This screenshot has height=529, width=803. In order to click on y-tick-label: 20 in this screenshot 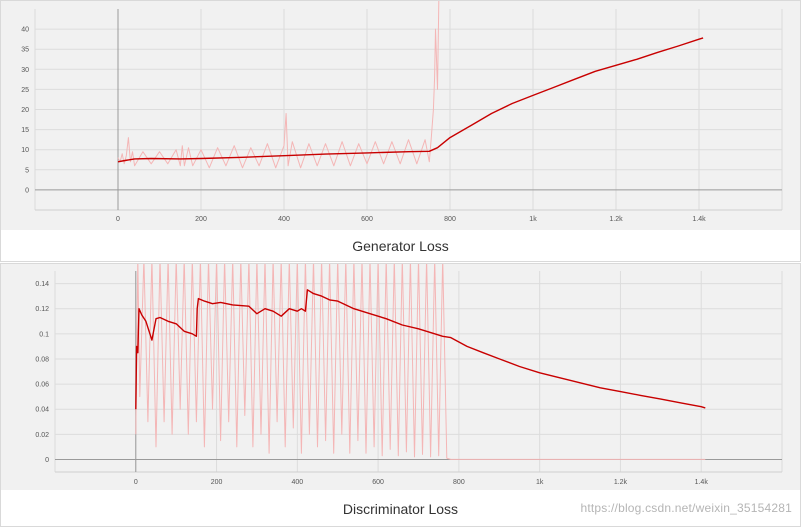, I will do `click(25, 110)`.